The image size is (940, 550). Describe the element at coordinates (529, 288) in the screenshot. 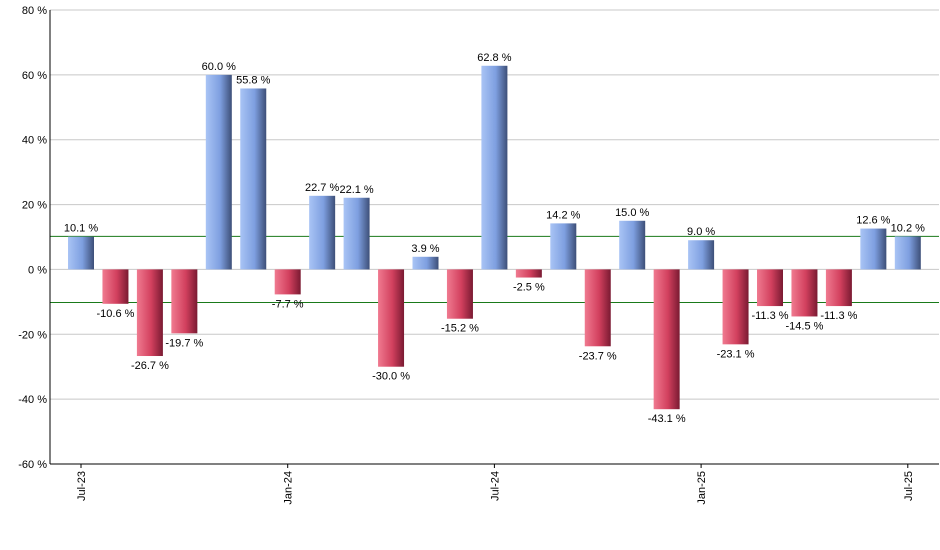

I see `data-label: -2.5 %` at that location.